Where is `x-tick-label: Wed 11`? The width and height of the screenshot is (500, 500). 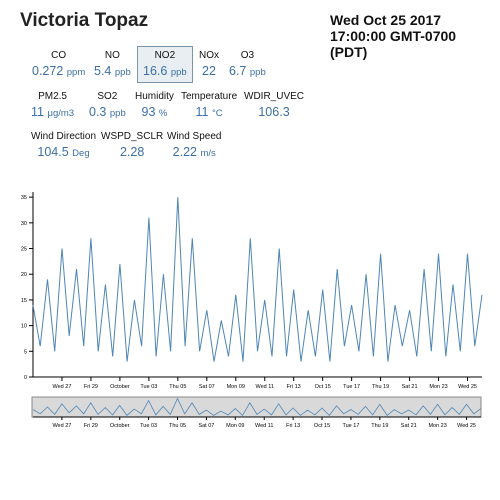 x-tick-label: Wed 11 is located at coordinates (265, 387).